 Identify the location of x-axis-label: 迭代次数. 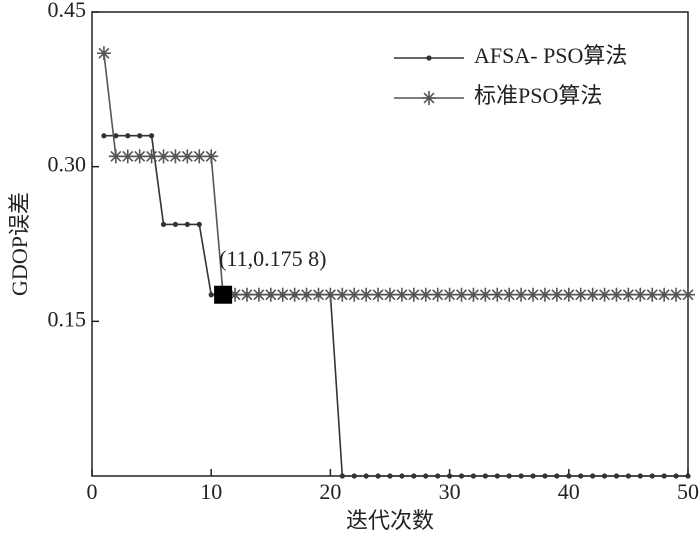
(390, 520).